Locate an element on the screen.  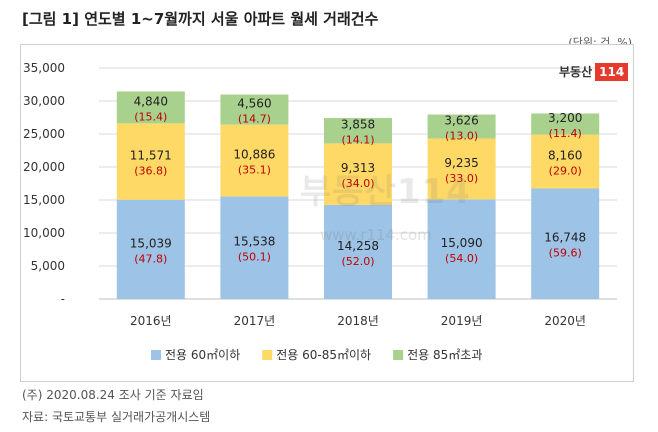
y-tick-label: 35,000 is located at coordinates (44, 68).